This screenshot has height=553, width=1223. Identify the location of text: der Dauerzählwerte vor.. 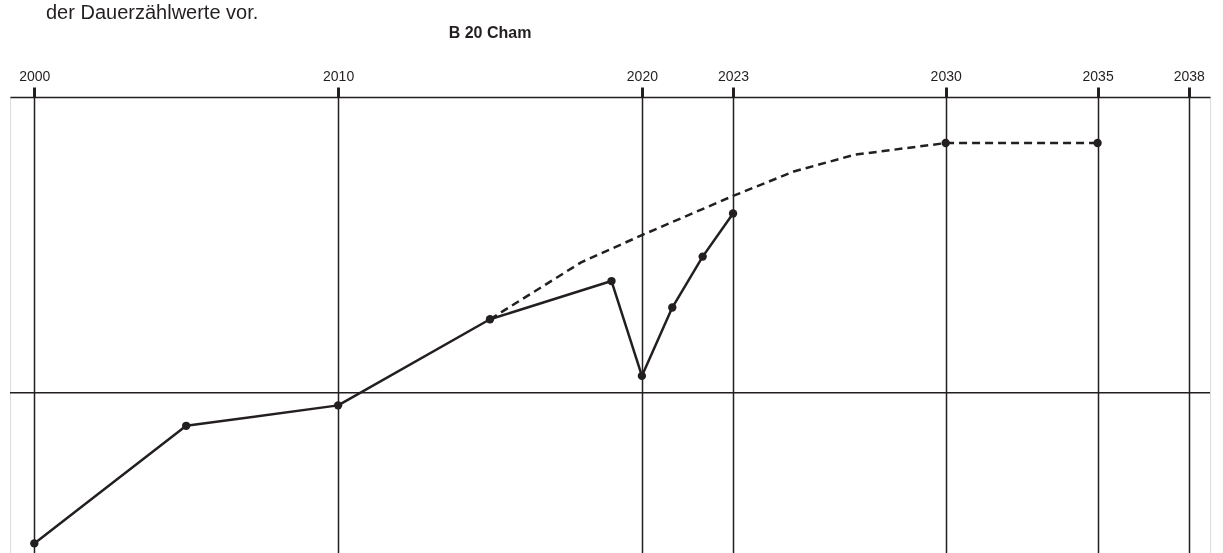
(152, 12).